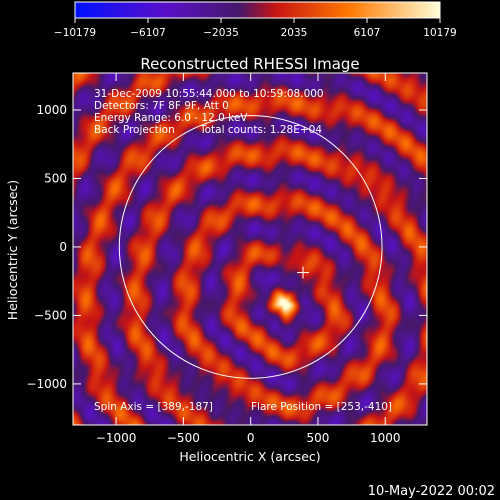 The width and height of the screenshot is (500, 500). What do you see at coordinates (251, 438) in the screenshot?
I see `x-tick-label: 0` at bounding box center [251, 438].